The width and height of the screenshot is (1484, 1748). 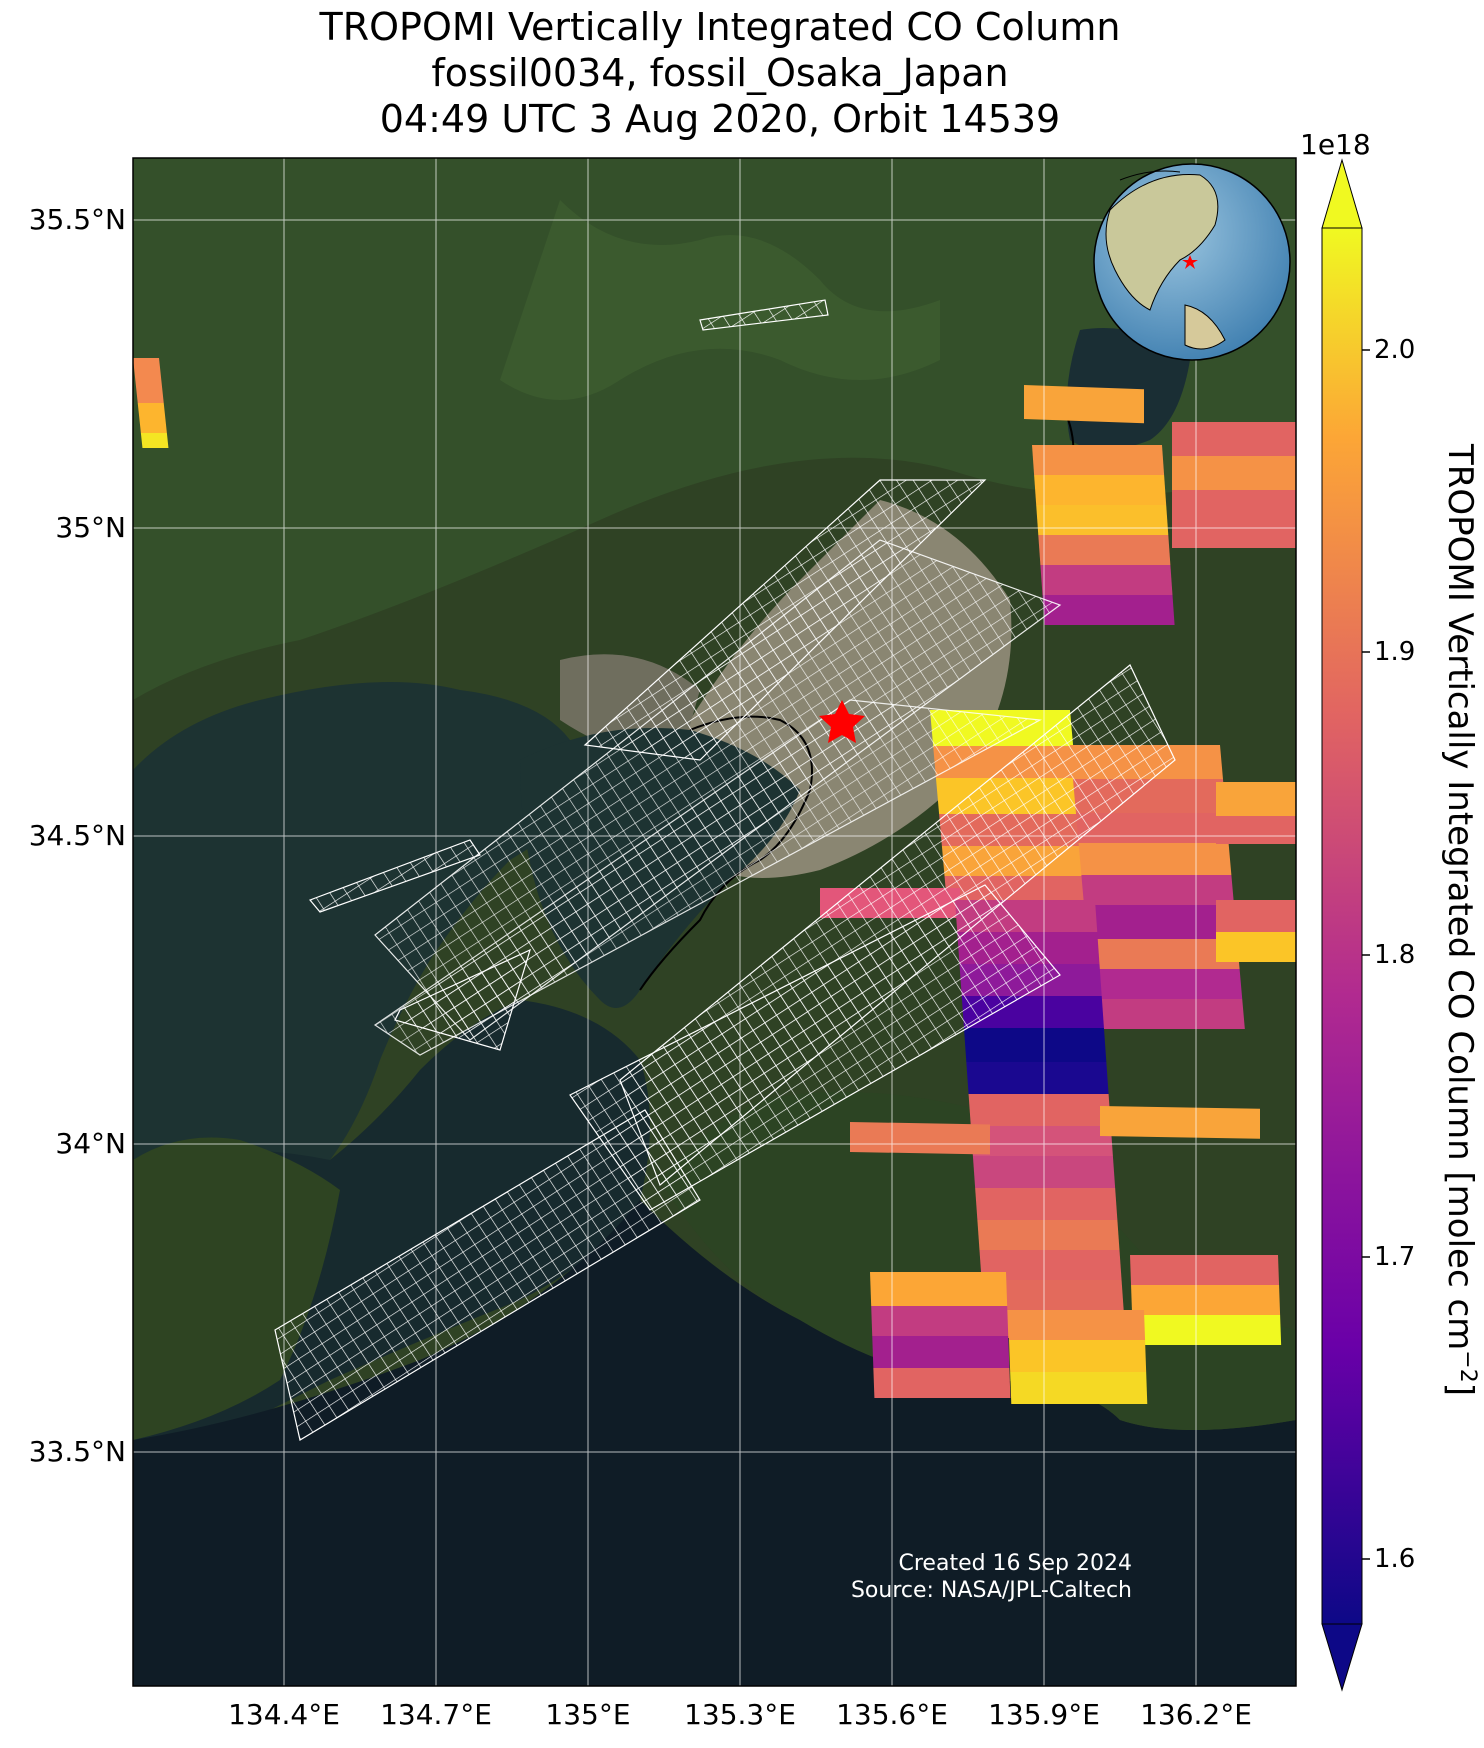 What do you see at coordinates (1395, 1257) in the screenshot?
I see `colorbar-tick-label: 1.7` at bounding box center [1395, 1257].